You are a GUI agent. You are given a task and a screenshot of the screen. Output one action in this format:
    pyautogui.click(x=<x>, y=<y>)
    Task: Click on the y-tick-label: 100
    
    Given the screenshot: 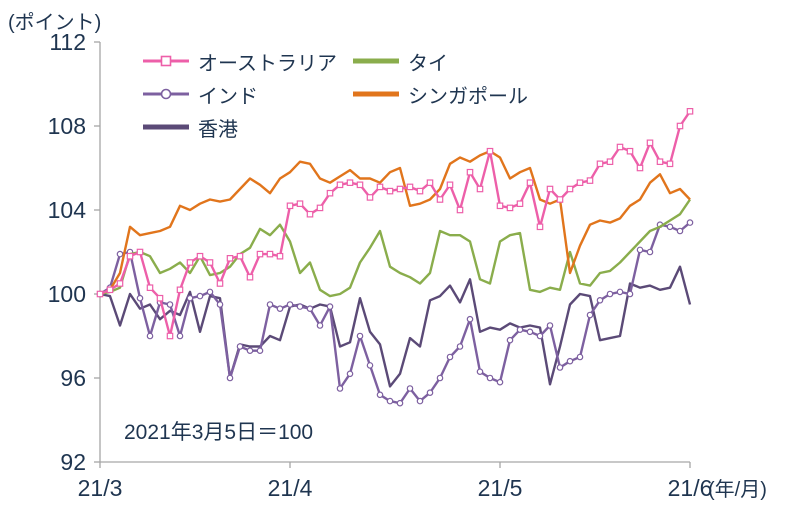 What is the action you would take?
    pyautogui.click(x=67, y=294)
    